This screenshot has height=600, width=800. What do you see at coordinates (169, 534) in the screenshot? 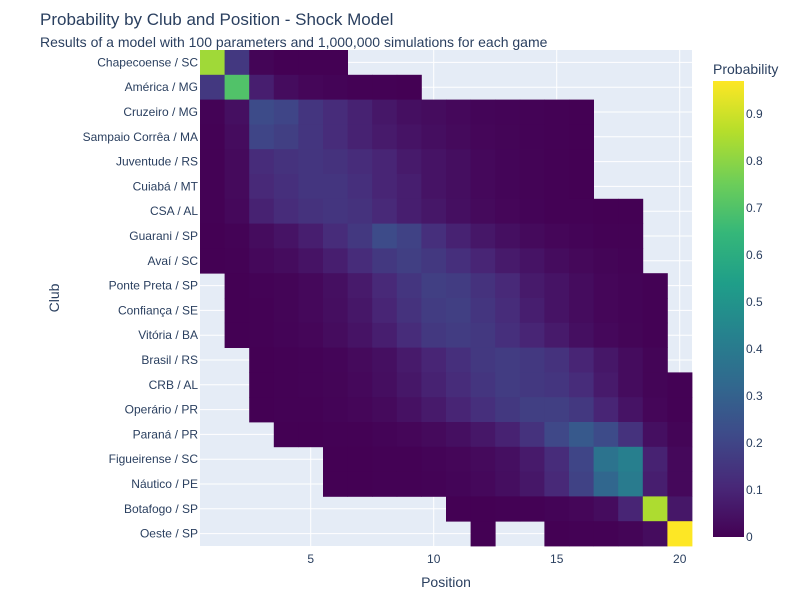
I see `y-tick-label: Oeste / SP` at bounding box center [169, 534].